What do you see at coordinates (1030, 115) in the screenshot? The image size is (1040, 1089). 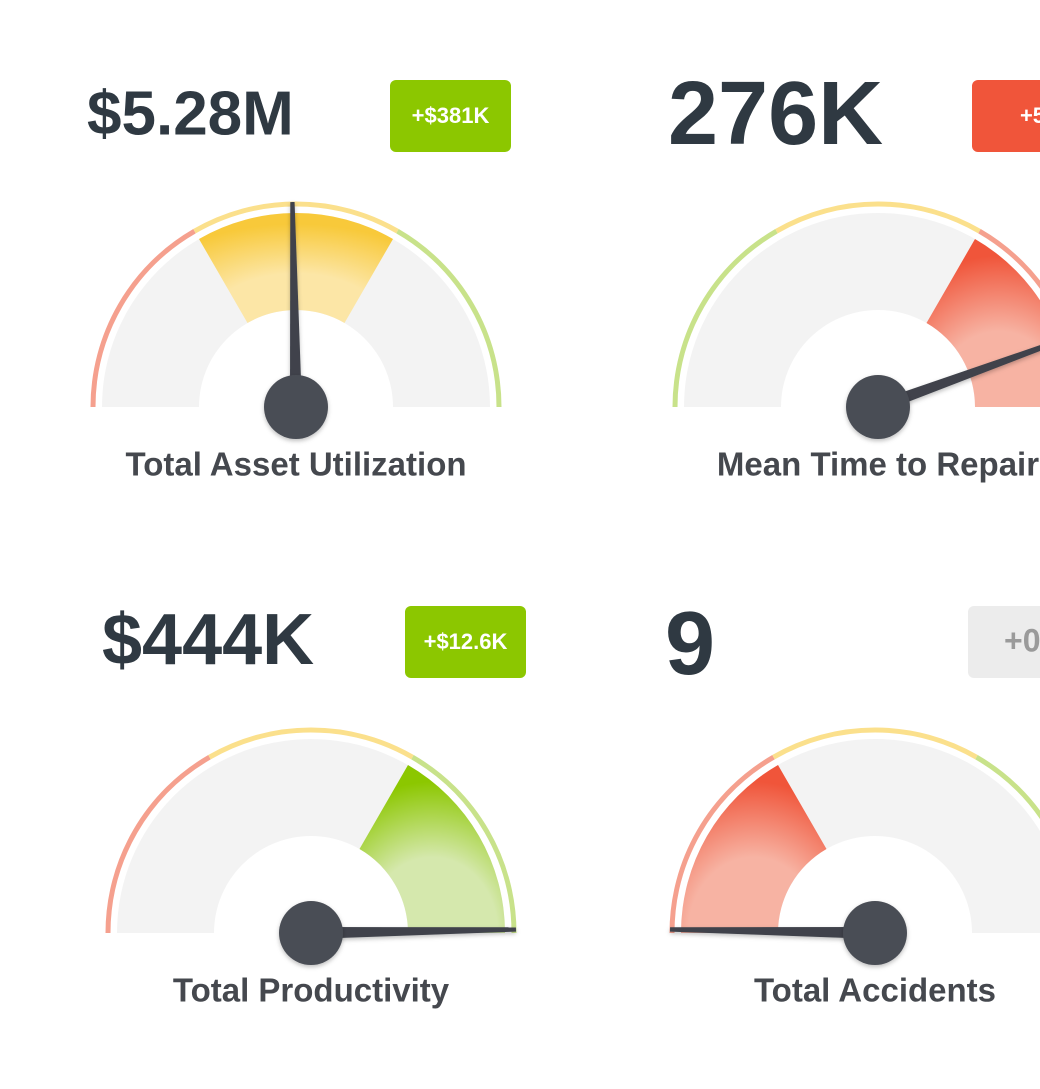 I see `change-text: +5` at bounding box center [1030, 115].